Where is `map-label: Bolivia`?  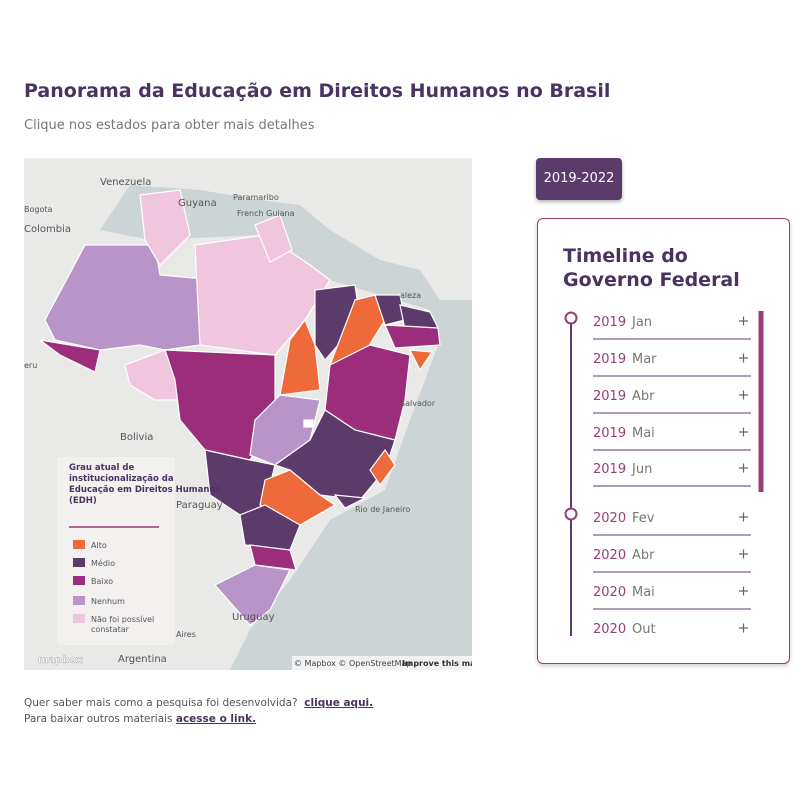
map-label: Bolivia is located at coordinates (136, 437).